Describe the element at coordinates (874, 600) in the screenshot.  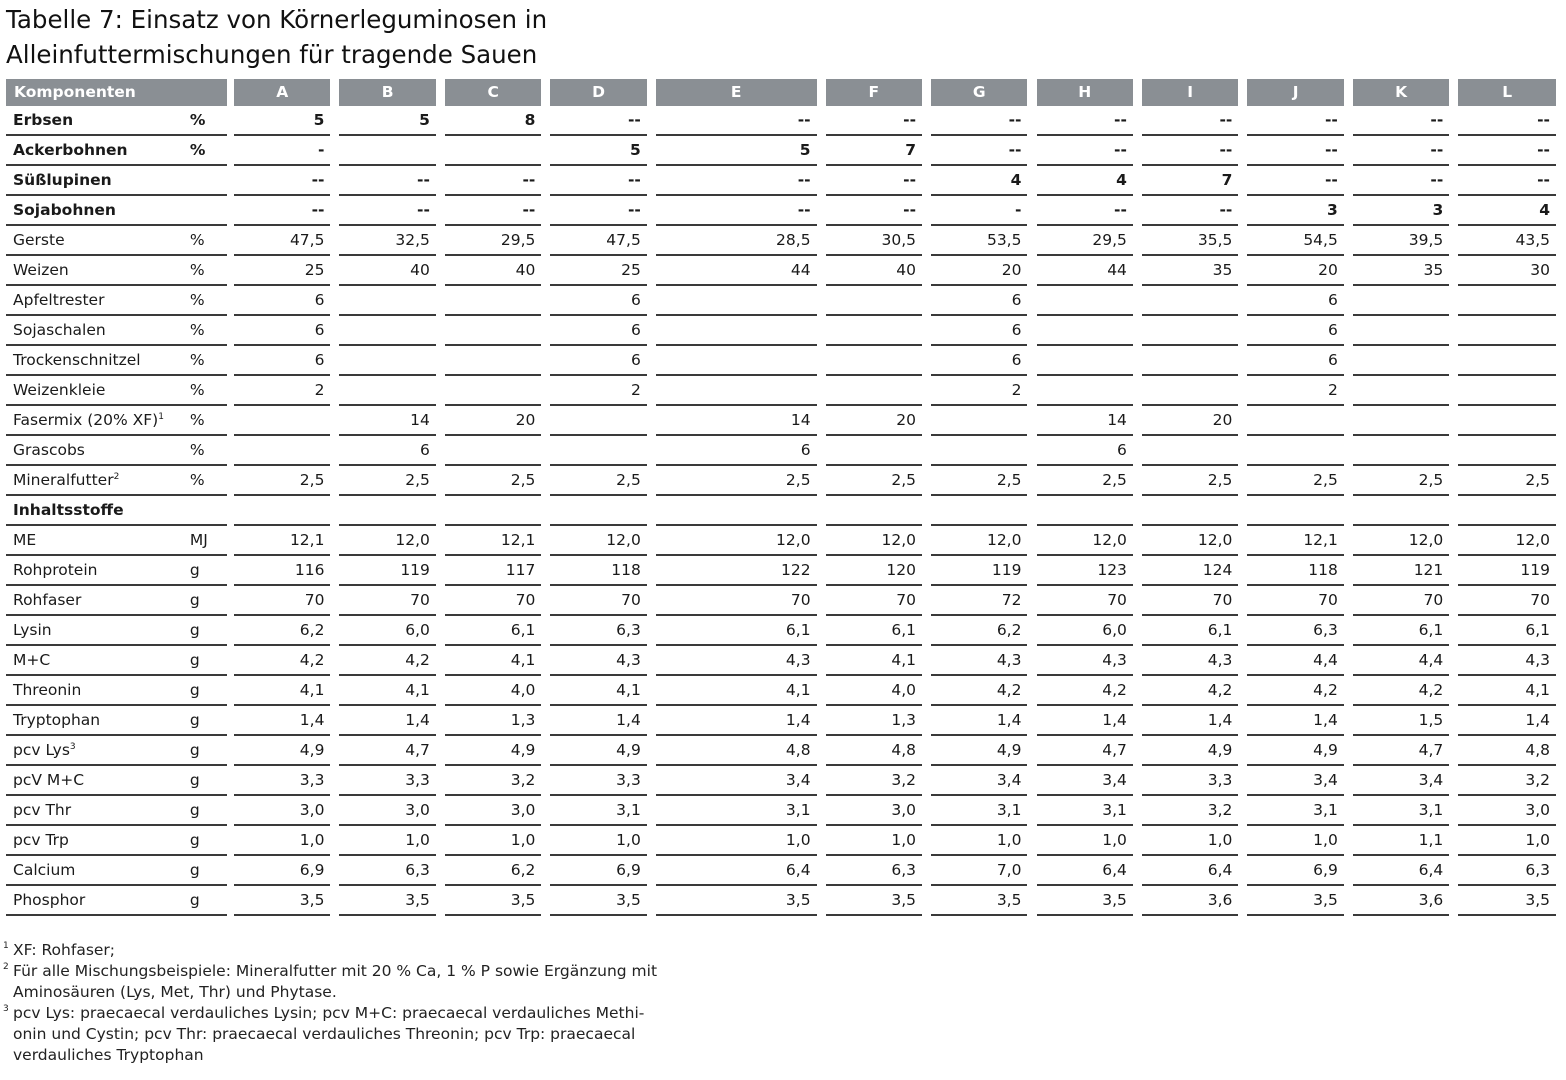
I see `cell-f: 70` at that location.